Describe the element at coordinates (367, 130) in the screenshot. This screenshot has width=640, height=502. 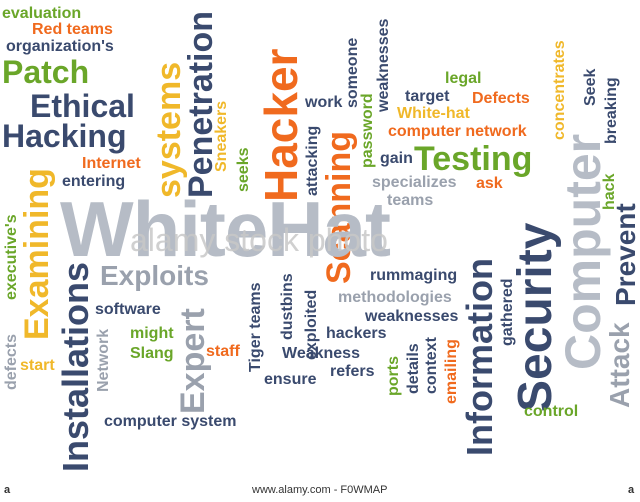
I see `word-password: password` at that location.